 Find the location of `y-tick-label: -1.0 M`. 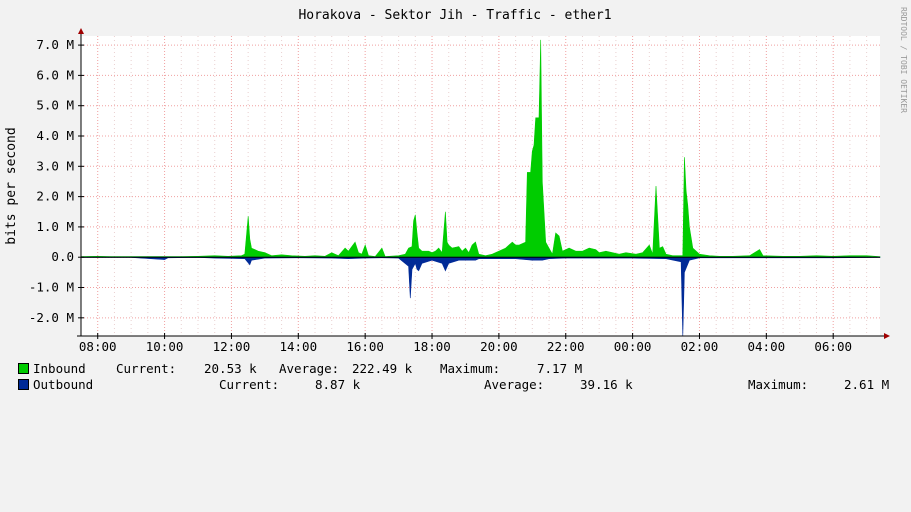

y-tick-label: -1.0 M is located at coordinates (51, 287).